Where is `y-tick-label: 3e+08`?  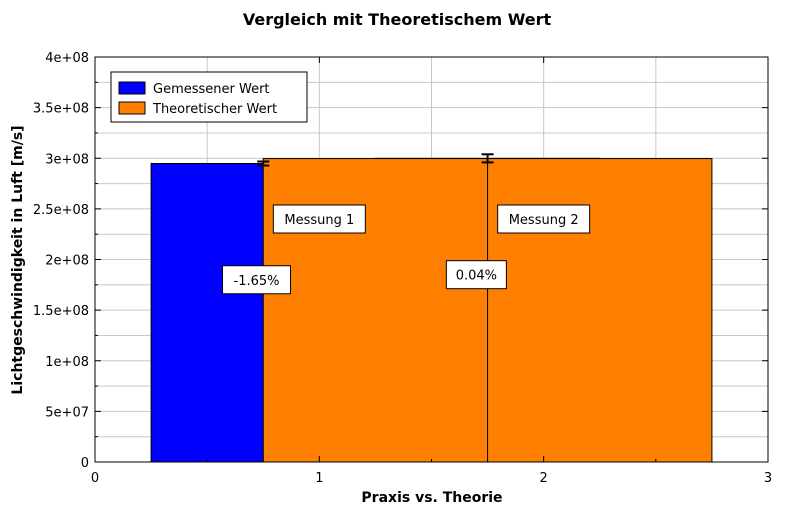
y-tick-label: 3e+08 is located at coordinates (67, 159).